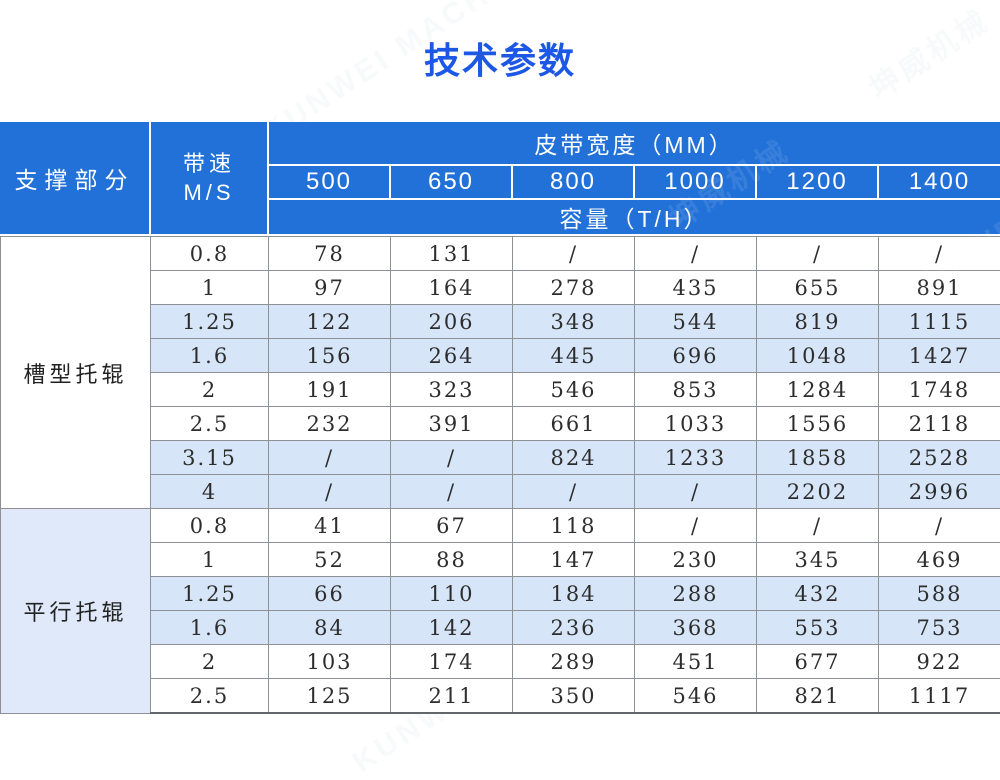 Image resolution: width=1000 pixels, height=780 pixels. I want to click on value-cell: 289, so click(574, 662).